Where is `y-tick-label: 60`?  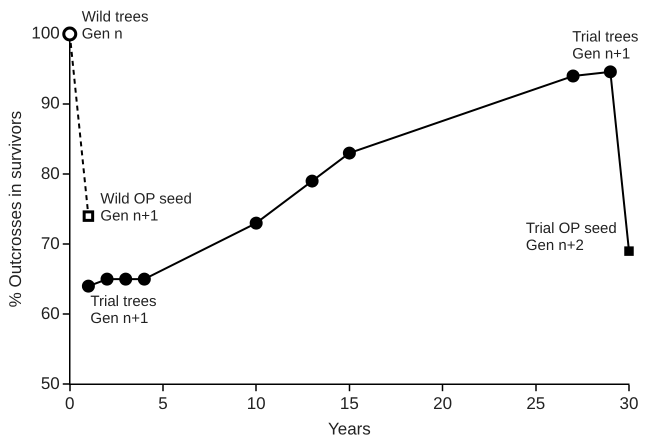 y-tick-label: 60 is located at coordinates (50, 313).